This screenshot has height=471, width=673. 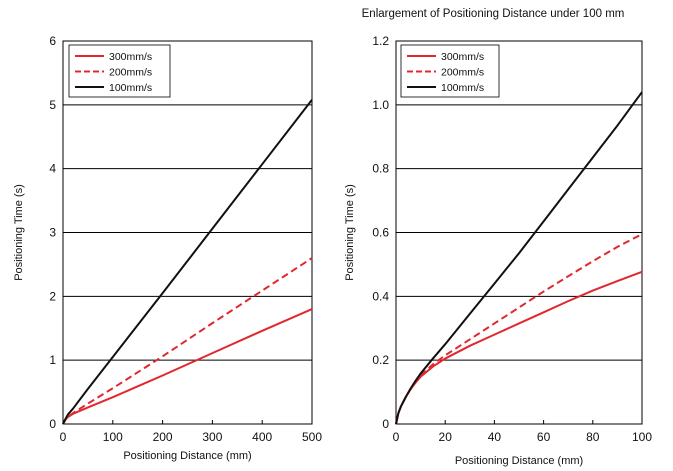 What do you see at coordinates (593, 437) in the screenshot?
I see `x-tick-label: 80` at bounding box center [593, 437].